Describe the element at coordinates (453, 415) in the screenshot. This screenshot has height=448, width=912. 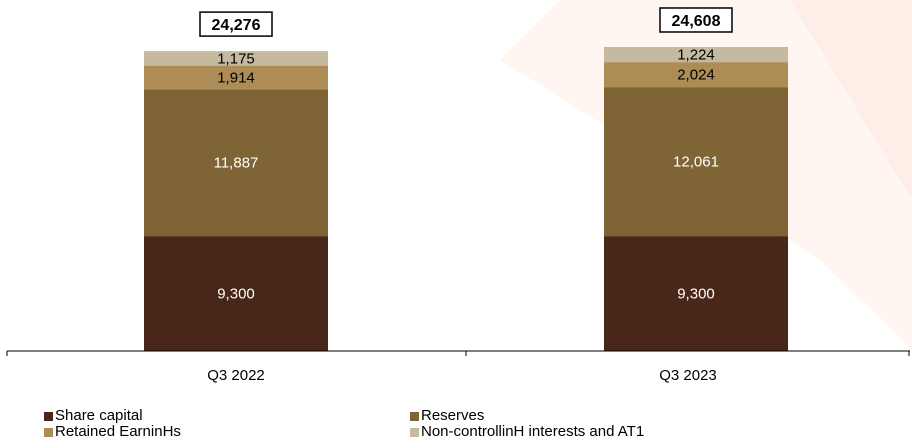
I see `legend-label: Reserves` at that location.